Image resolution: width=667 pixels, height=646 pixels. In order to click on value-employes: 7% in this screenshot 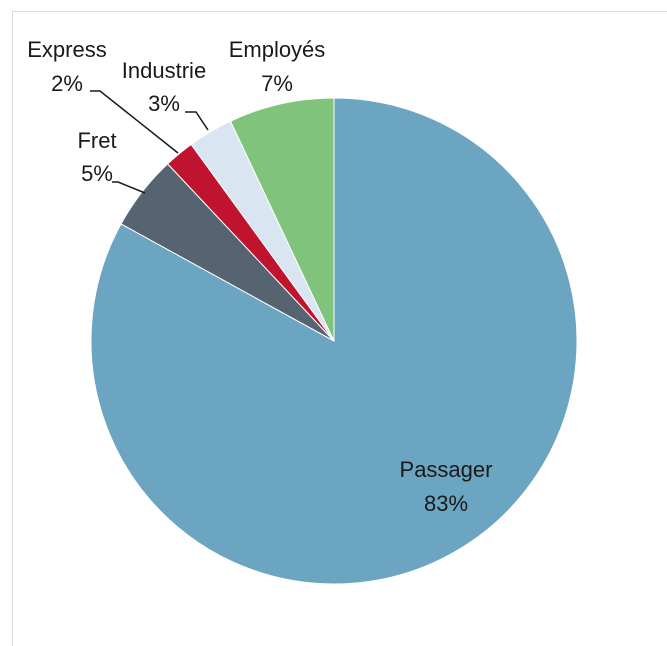, I will do `click(277, 83)`.